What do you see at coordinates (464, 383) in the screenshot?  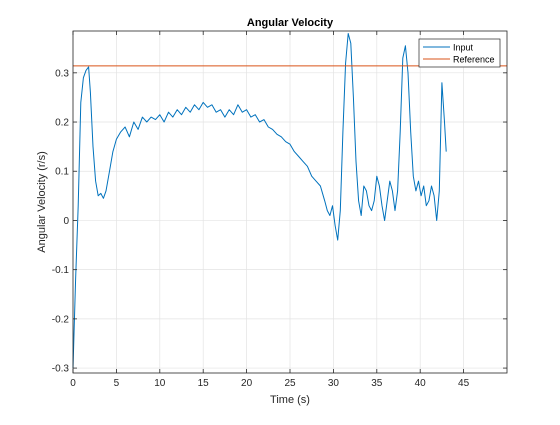 I see `x-tick-label: 45` at bounding box center [464, 383].